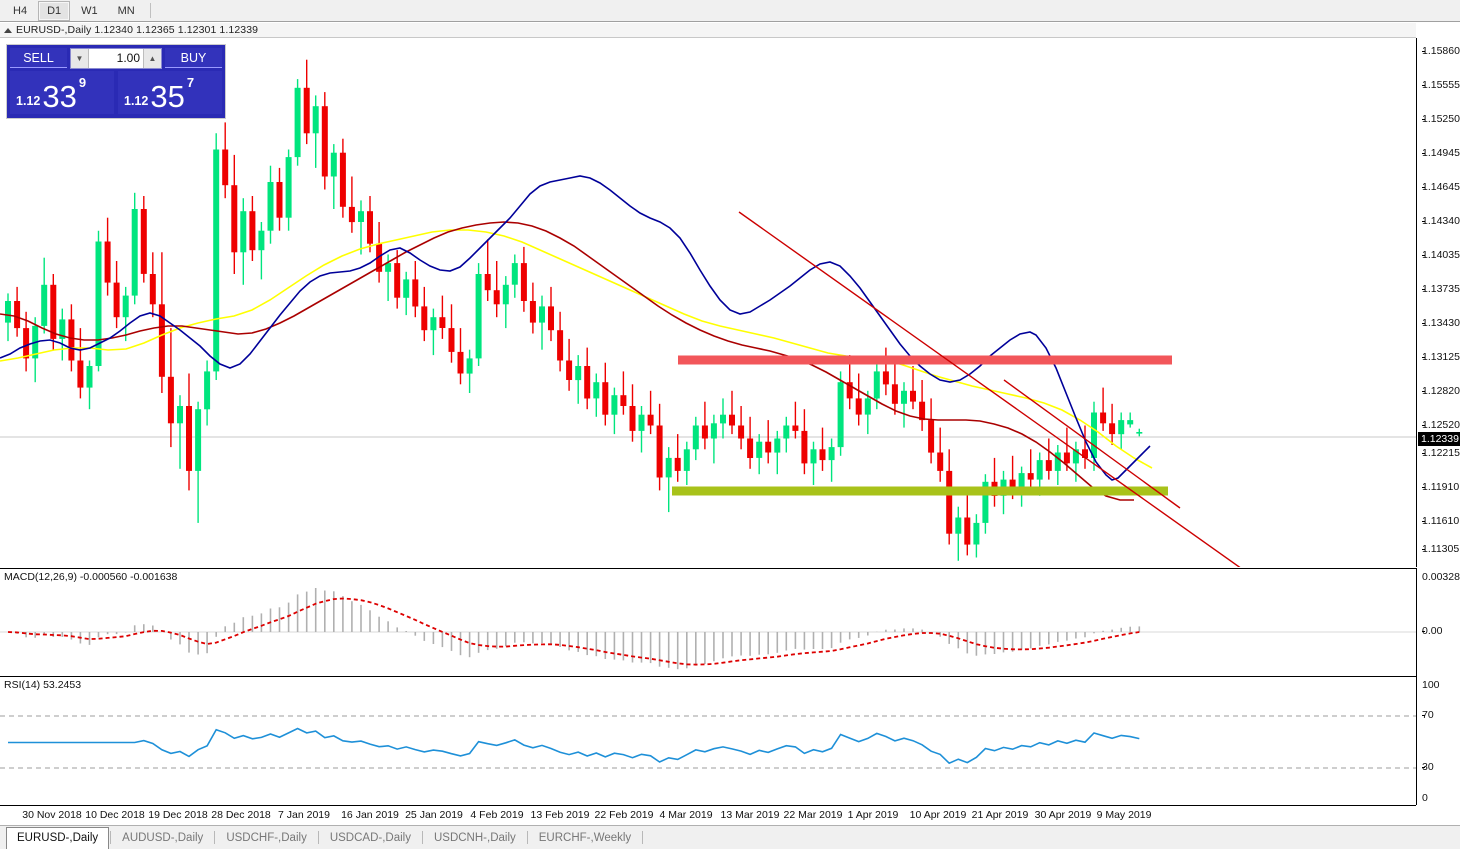  What do you see at coordinates (813, 815) in the screenshot?
I see `date-tick: 22 Mar 2019` at bounding box center [813, 815].